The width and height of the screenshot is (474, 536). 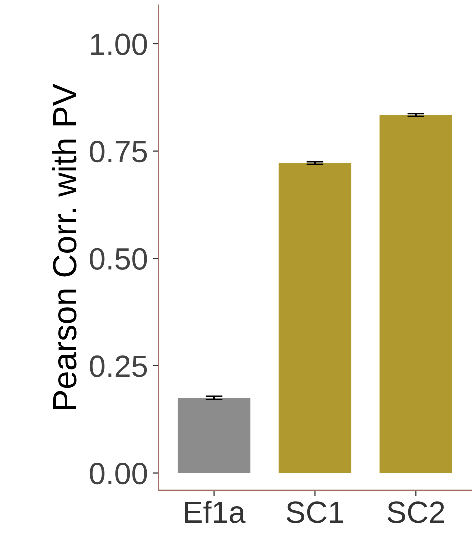 What do you see at coordinates (64, 247) in the screenshot?
I see `y-axis-title: Pearson Corr. with PV` at bounding box center [64, 247].